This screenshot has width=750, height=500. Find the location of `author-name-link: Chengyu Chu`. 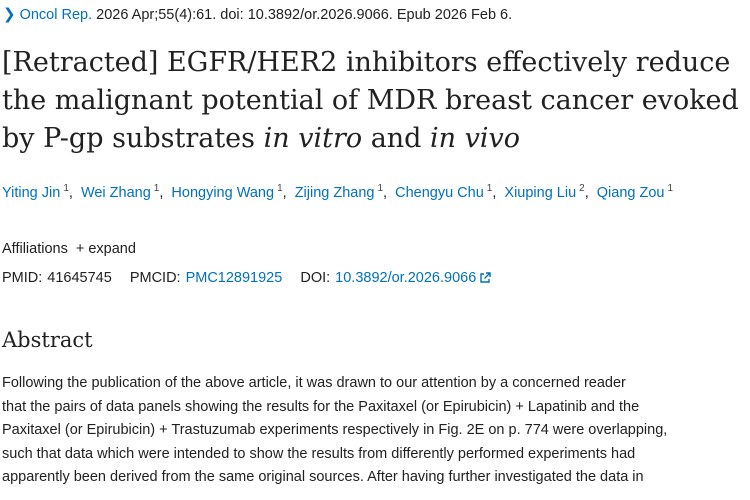

author-name-link: Chengyu Chu is located at coordinates (439, 192).